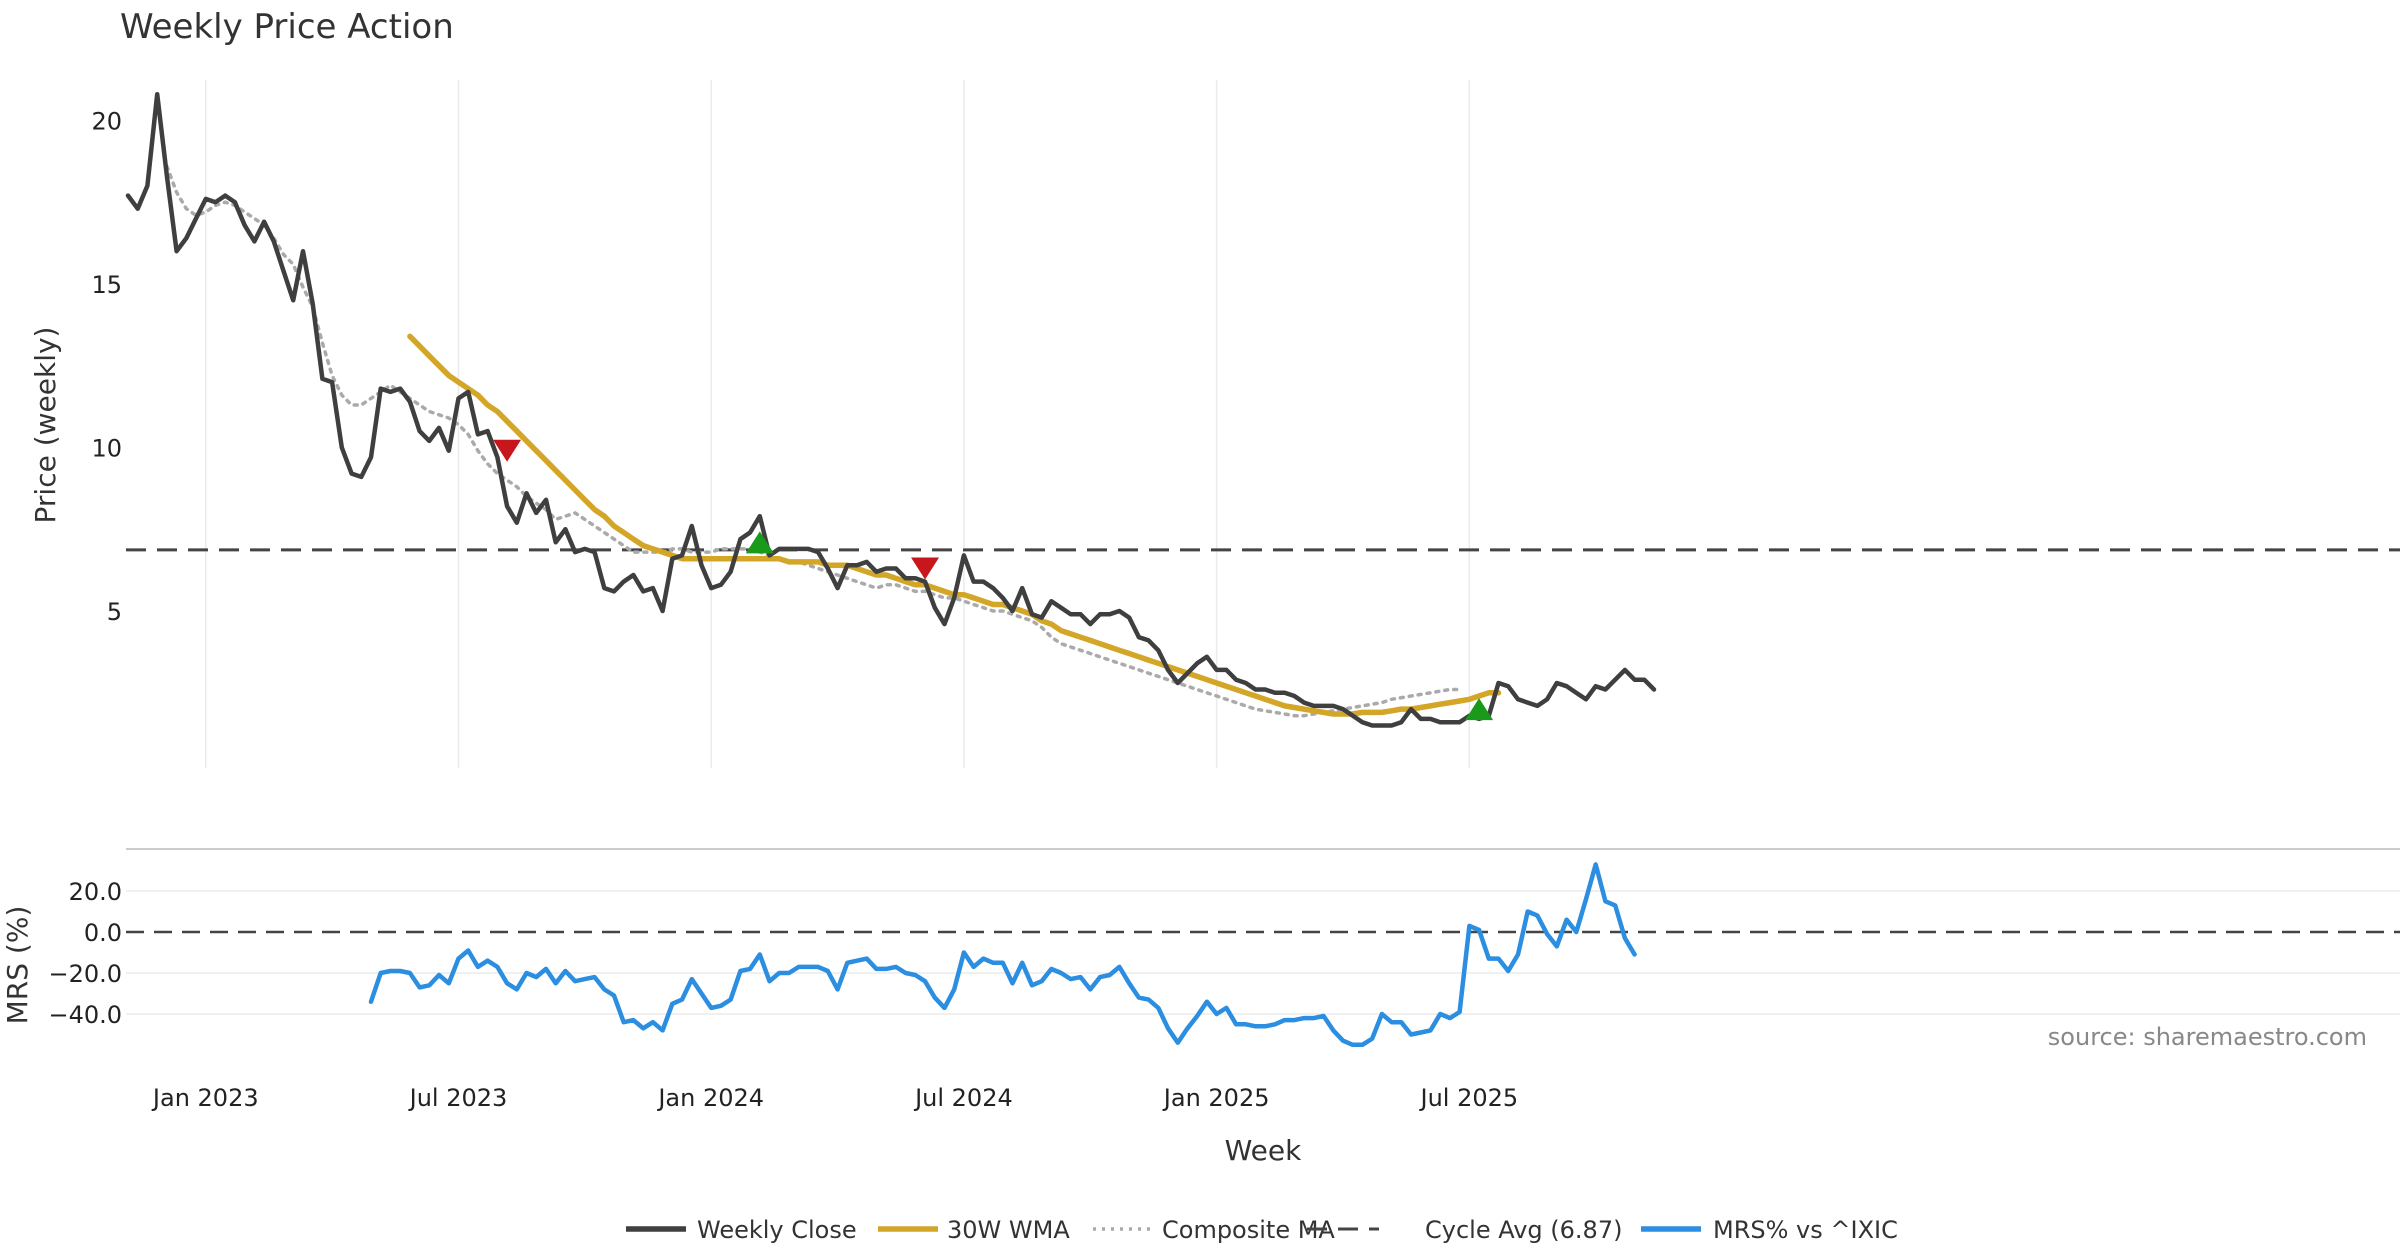 This screenshot has width=2400, height=1260. I want to click on price-y-ticks: 5 10 15 20, so click(106, 366).